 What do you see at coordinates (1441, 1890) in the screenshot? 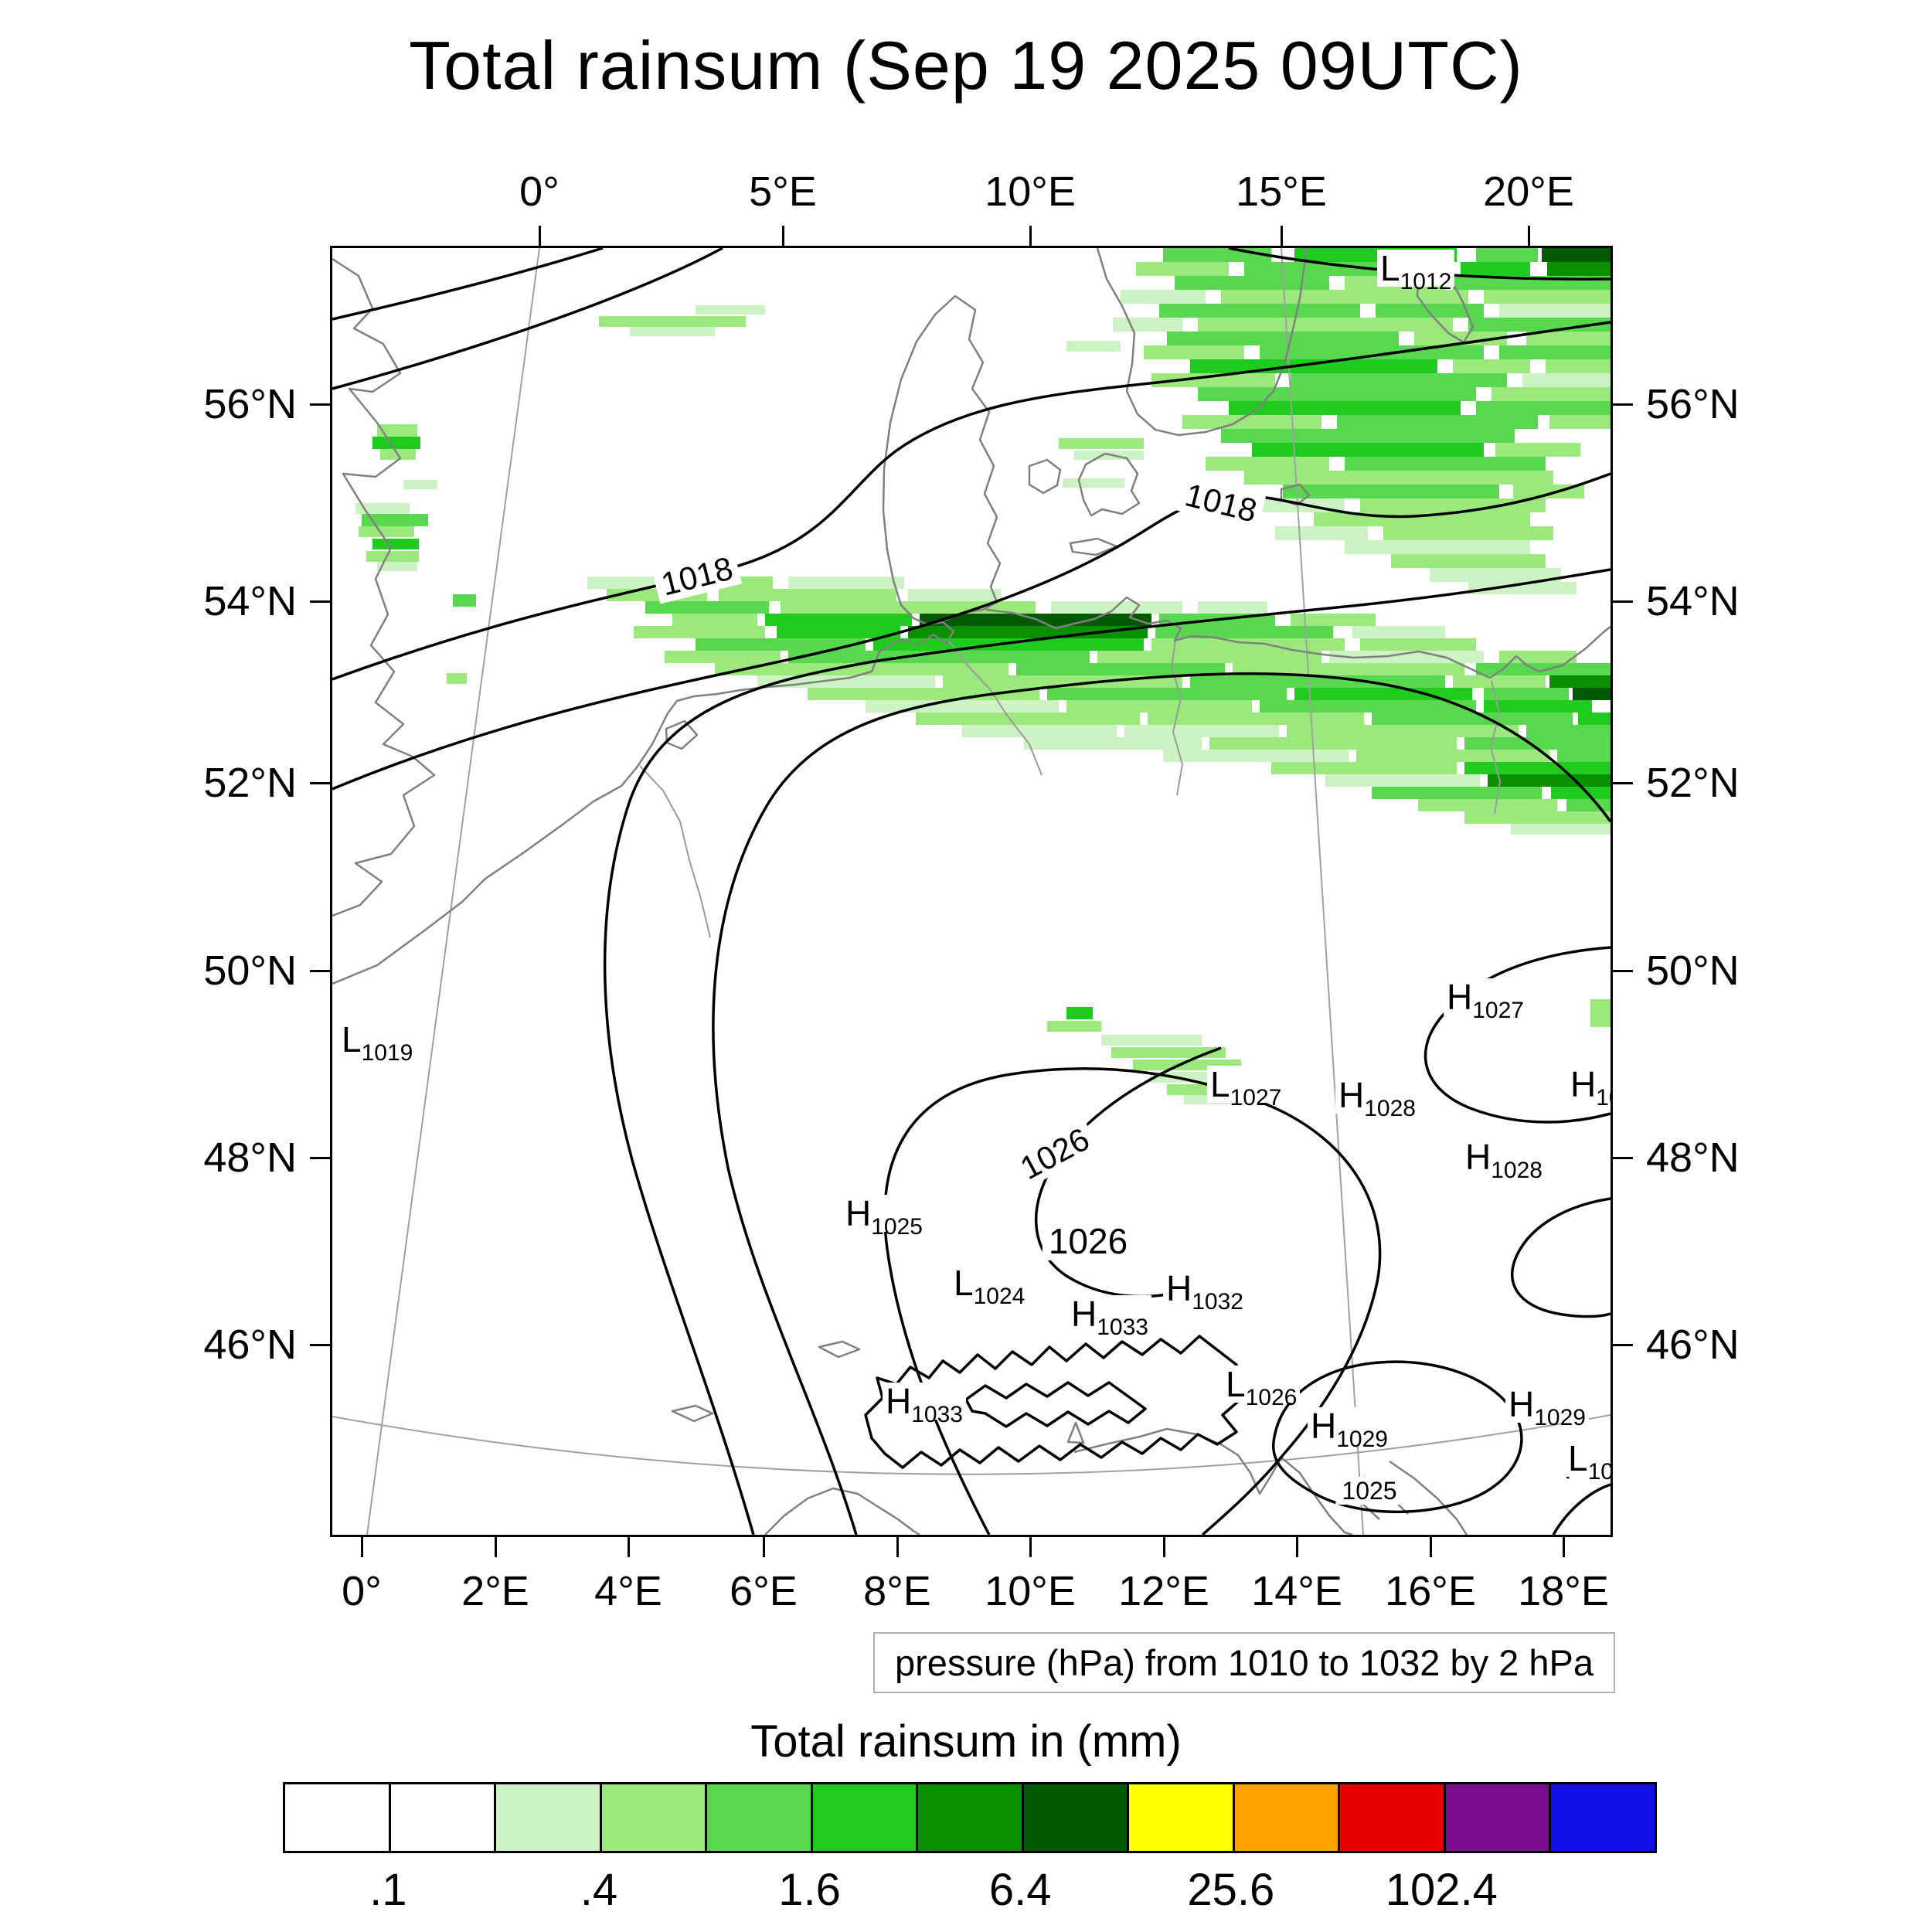
I see `colorbar-label: 102.4` at bounding box center [1441, 1890].